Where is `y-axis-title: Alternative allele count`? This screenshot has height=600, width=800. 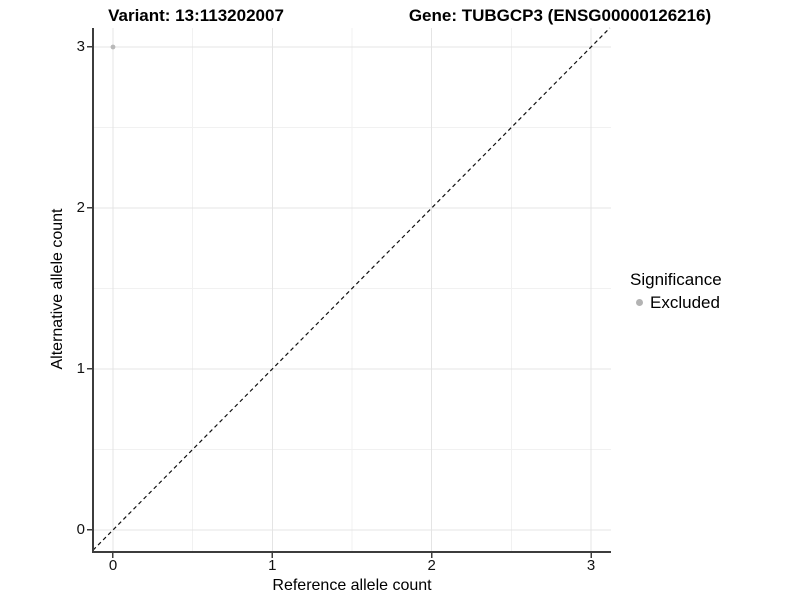 y-axis-title: Alternative allele count is located at coordinates (57, 289).